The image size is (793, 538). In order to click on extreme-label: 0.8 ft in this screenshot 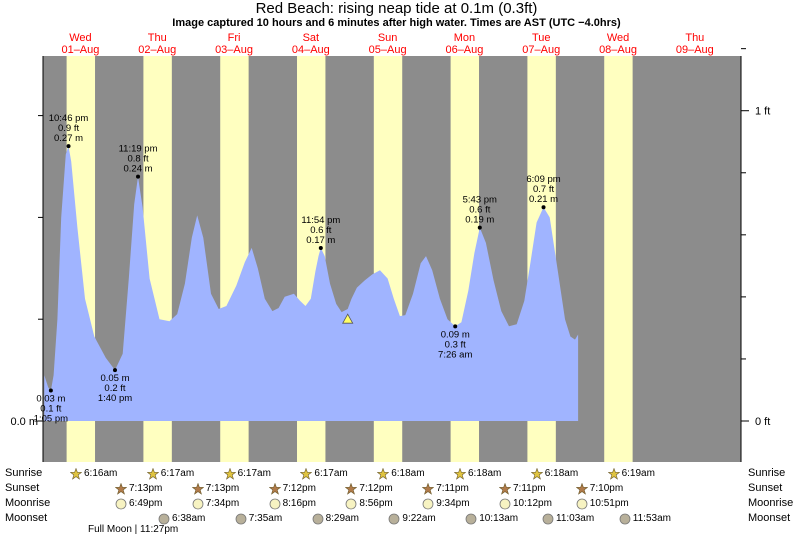, I will do `click(137, 159)`.